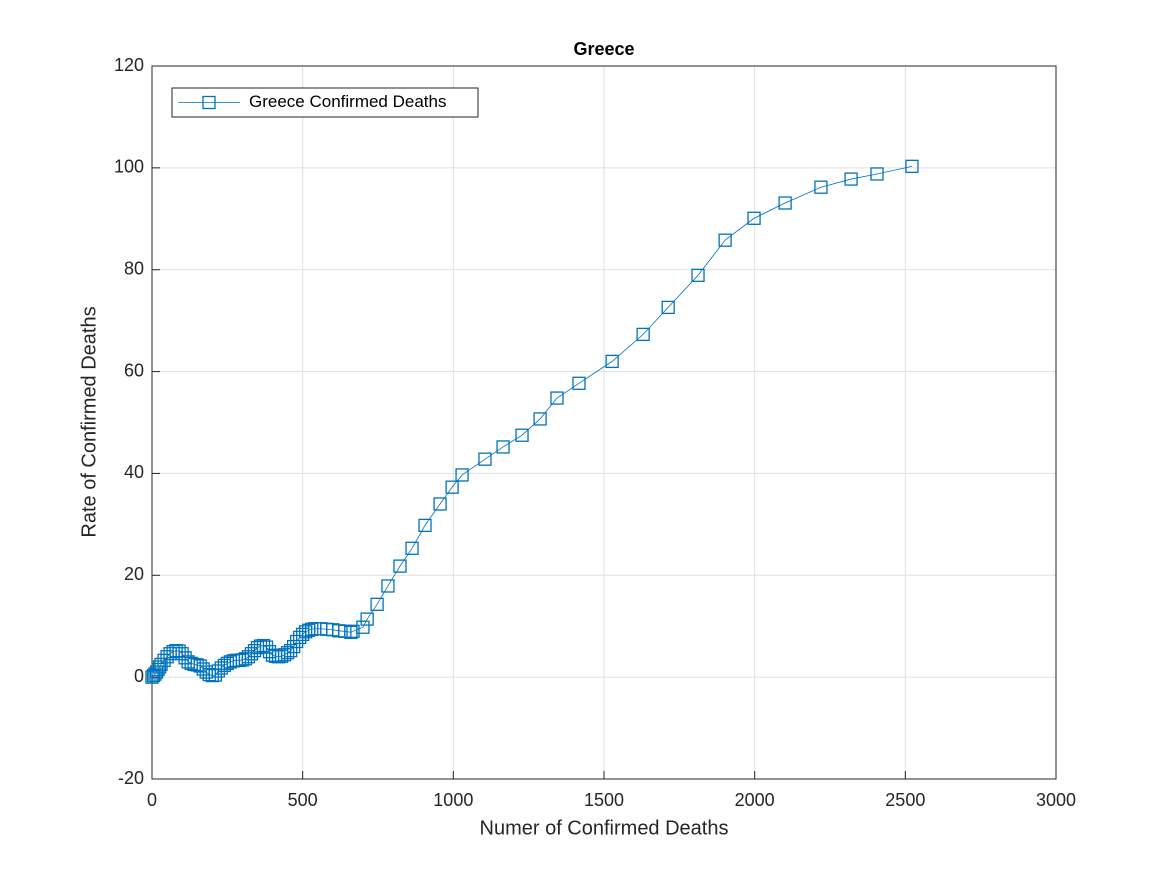 This screenshot has height=875, width=1167. I want to click on y-tick-label: 60, so click(134, 370).